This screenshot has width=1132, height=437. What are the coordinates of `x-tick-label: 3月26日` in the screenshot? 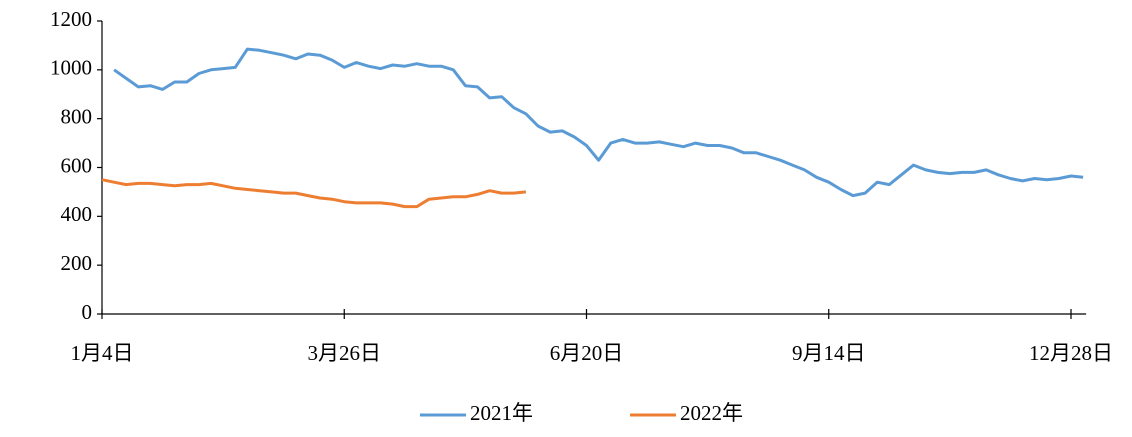 It's located at (345, 353).